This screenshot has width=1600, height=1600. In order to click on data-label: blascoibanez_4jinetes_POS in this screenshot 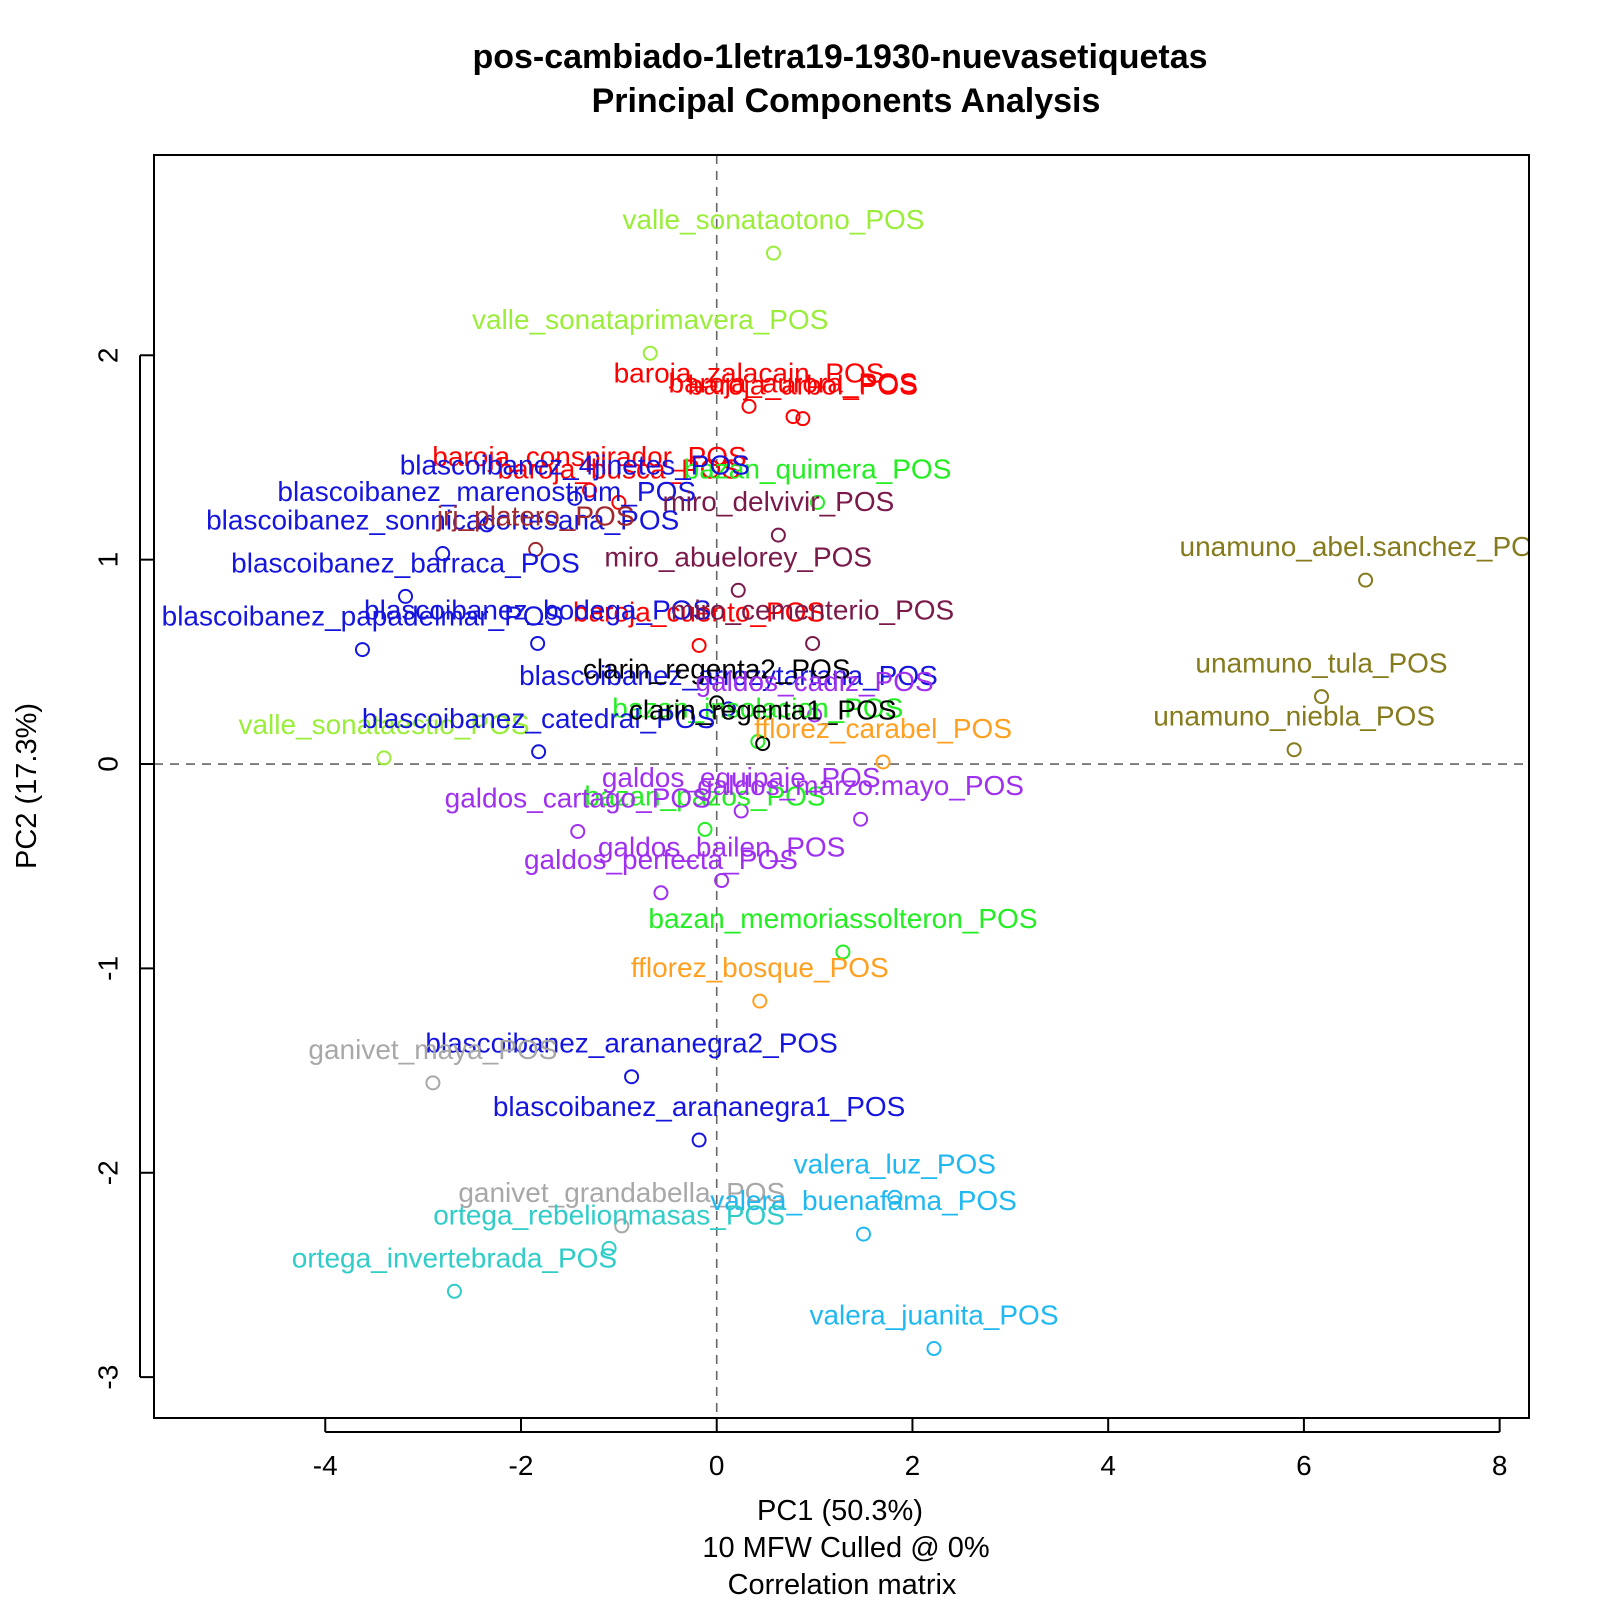, I will do `click(575, 464)`.